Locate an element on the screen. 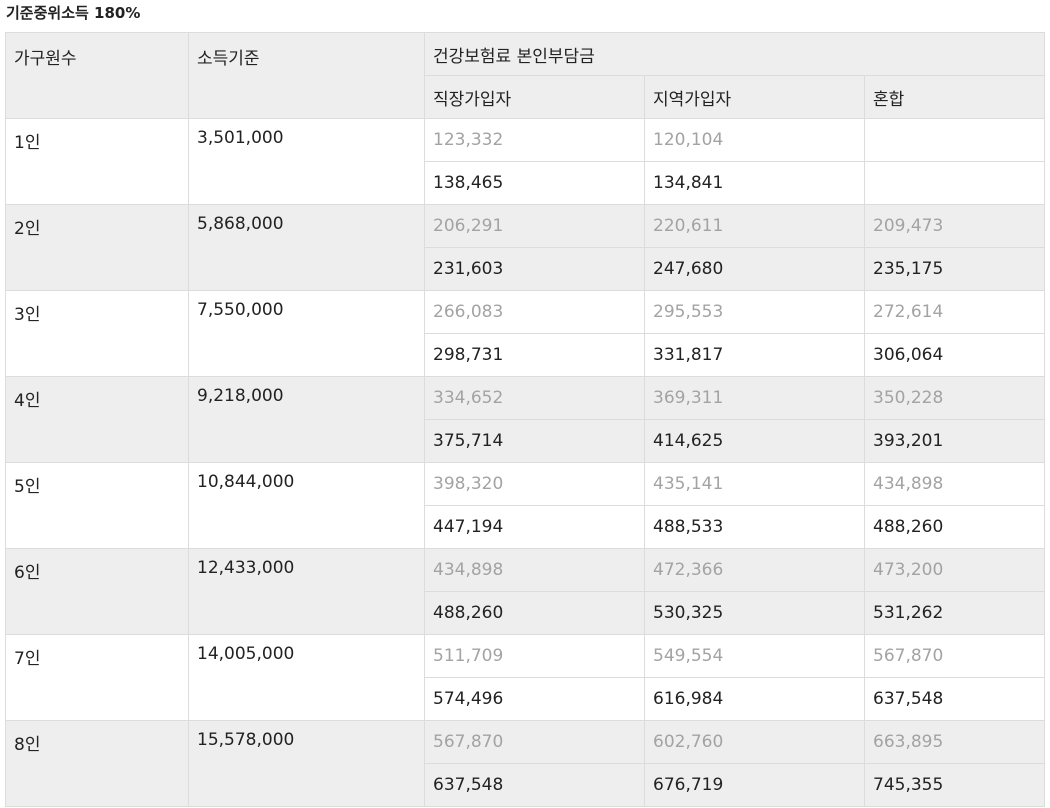 The height and width of the screenshot is (808, 1050). employee-cell: 266,083 is located at coordinates (534, 312).